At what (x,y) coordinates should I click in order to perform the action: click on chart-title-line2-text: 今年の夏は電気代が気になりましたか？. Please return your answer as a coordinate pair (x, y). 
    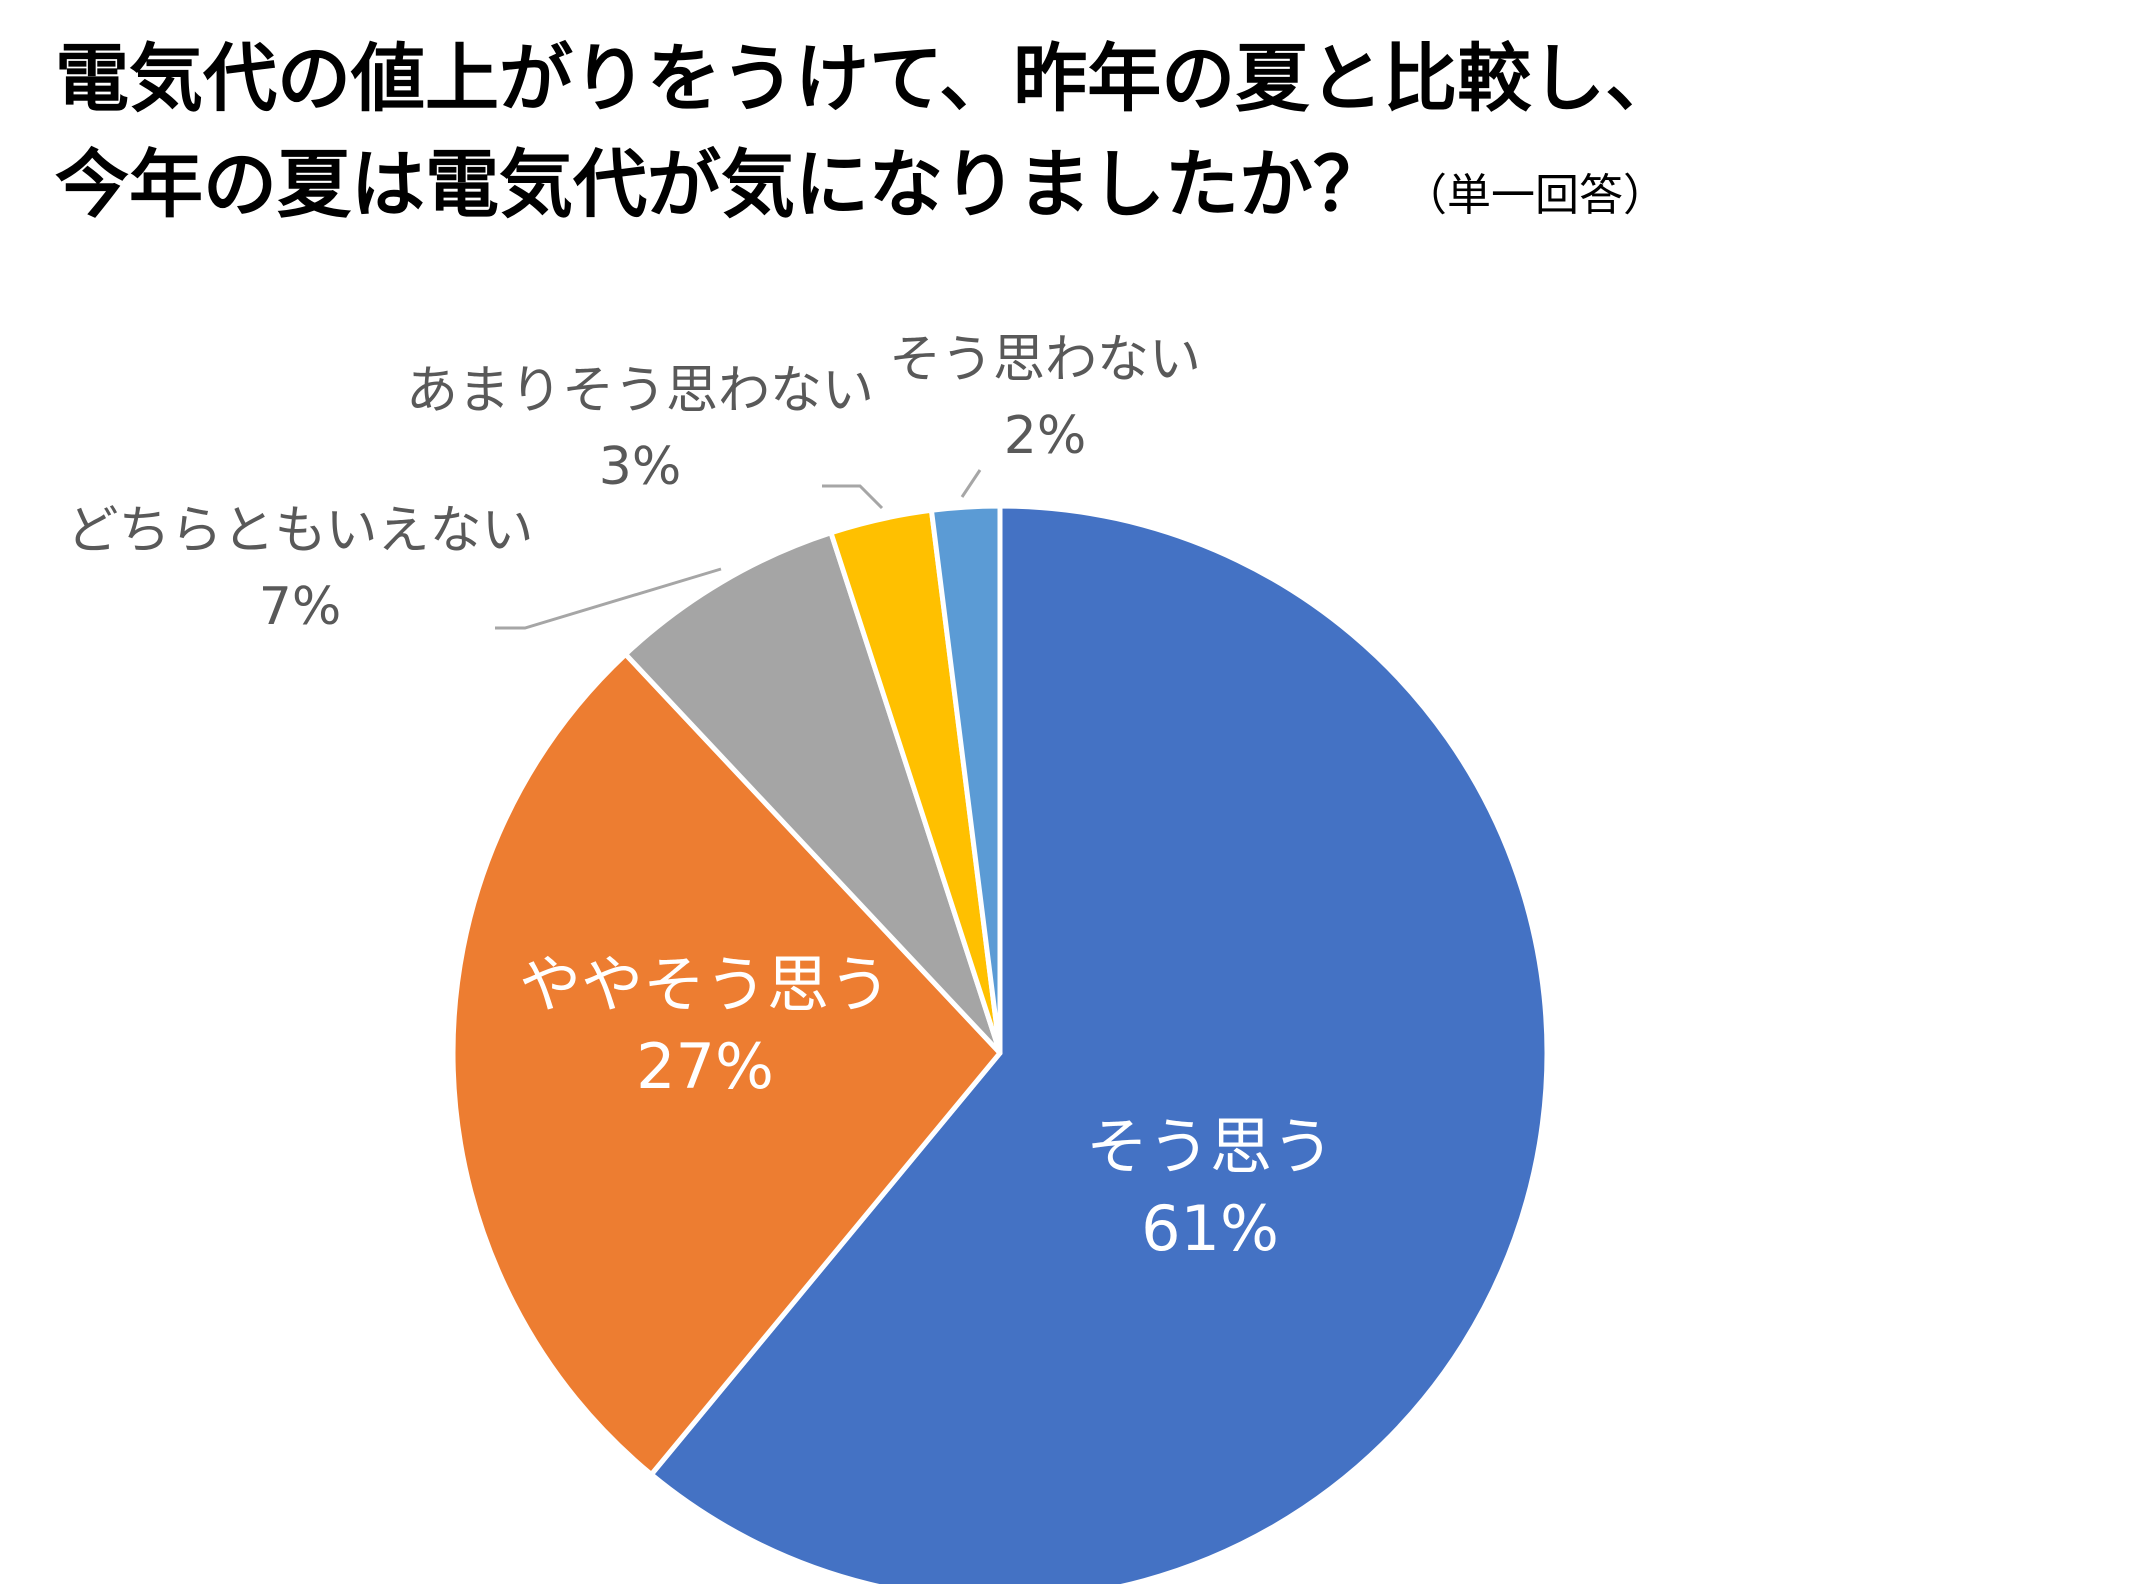
    Looking at the image, I should click on (721, 185).